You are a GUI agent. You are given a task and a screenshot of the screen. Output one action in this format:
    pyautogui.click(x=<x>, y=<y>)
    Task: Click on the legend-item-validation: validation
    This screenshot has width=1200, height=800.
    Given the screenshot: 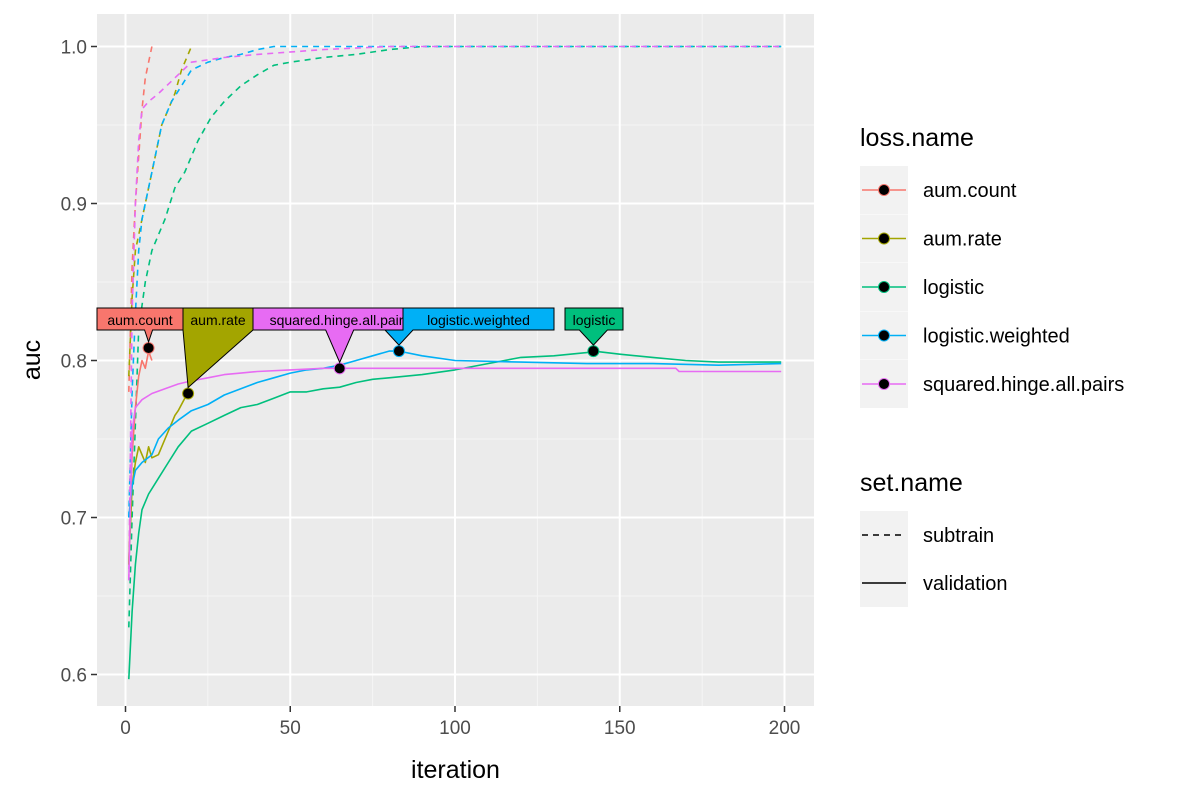 What is the action you would take?
    pyautogui.click(x=934, y=583)
    